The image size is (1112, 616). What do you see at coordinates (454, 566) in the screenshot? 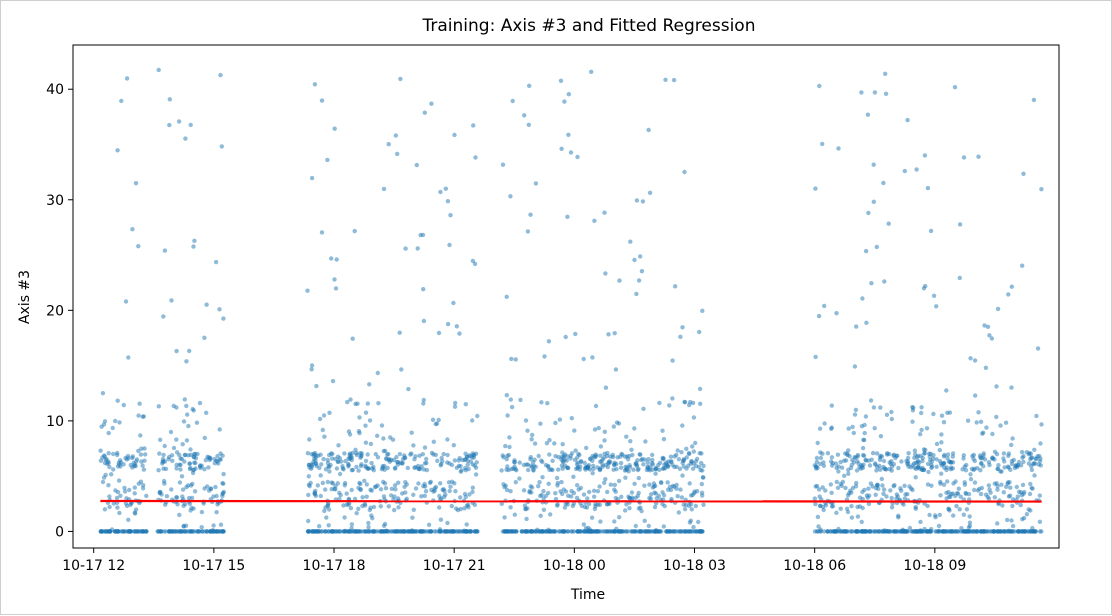
I see `x-tick-label: 10-17 21` at bounding box center [454, 566].